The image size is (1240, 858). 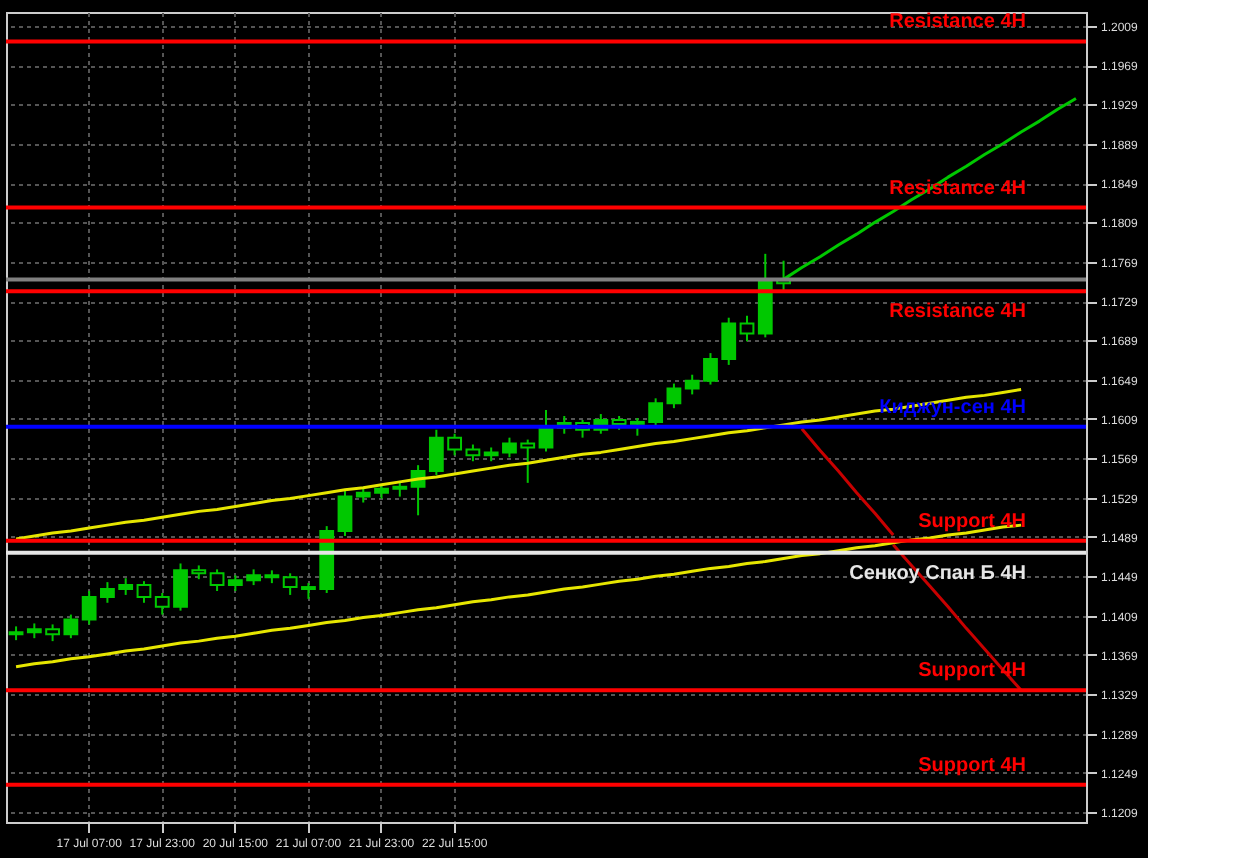 I want to click on ref-line-label: Сенкоу Спан Б 4H, so click(x=937, y=573).